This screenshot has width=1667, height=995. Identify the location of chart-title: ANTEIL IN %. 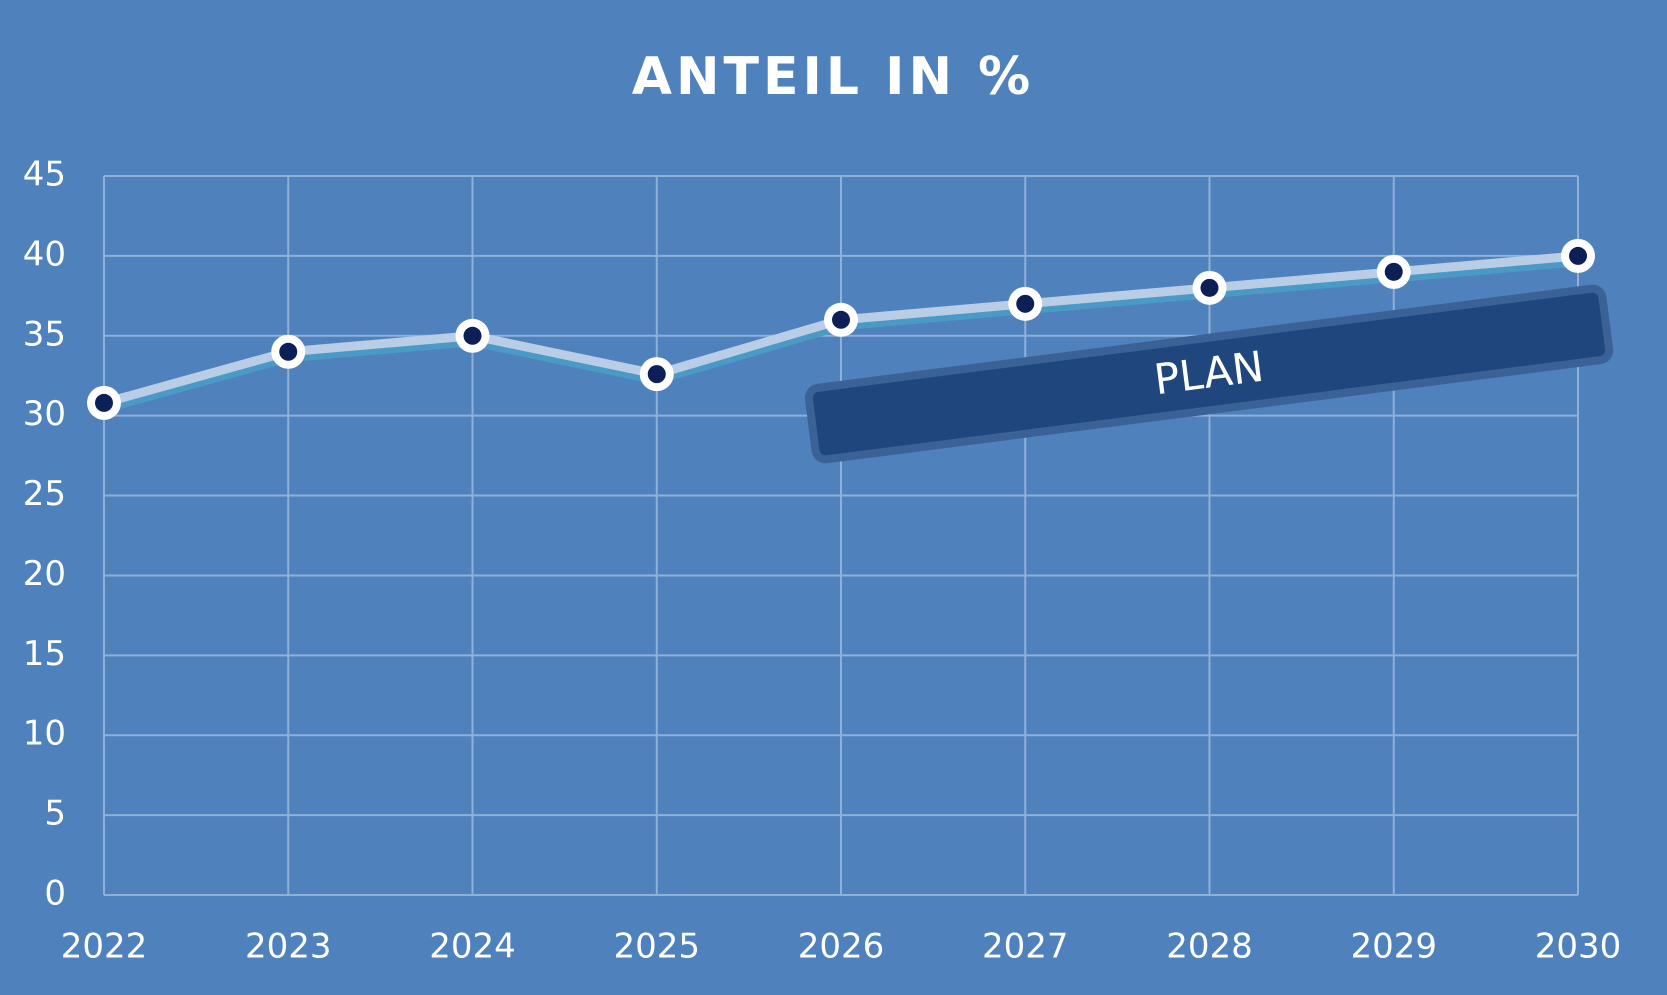
(833, 77).